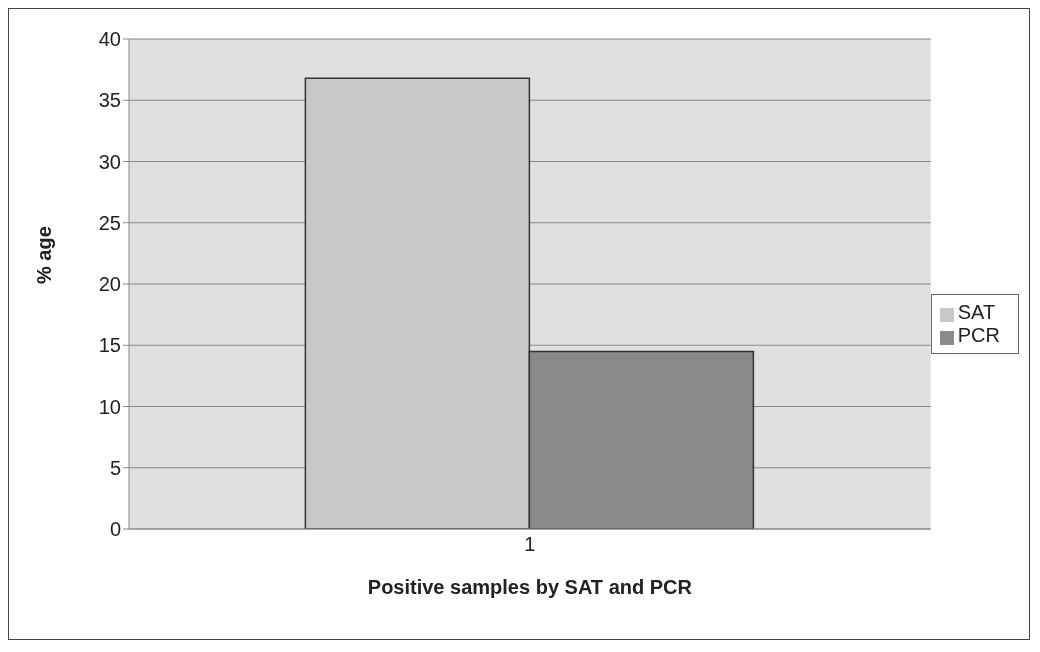 Image resolution: width=1040 pixels, height=652 pixels. Describe the element at coordinates (109, 345) in the screenshot. I see `y-tick-label: 15` at that location.